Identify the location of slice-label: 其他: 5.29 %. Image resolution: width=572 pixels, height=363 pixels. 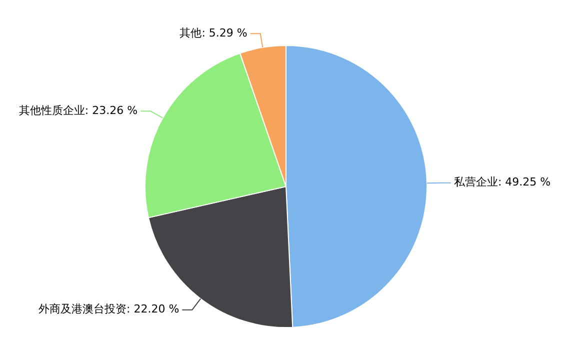
(214, 33).